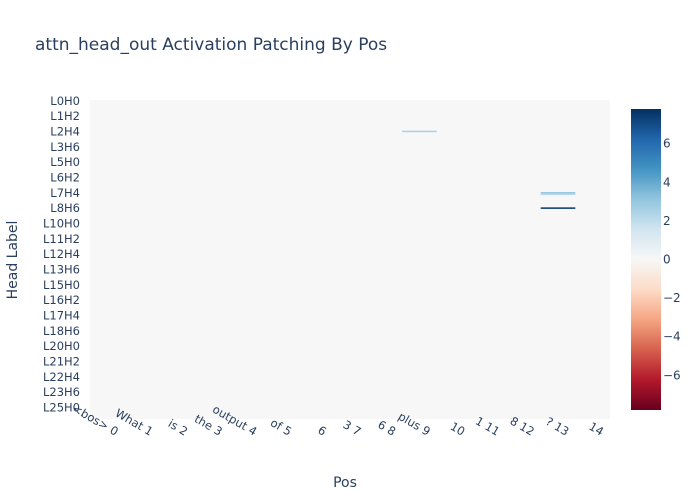 The width and height of the screenshot is (700, 500). I want to click on y-tick-label: L0H0, so click(65, 101).